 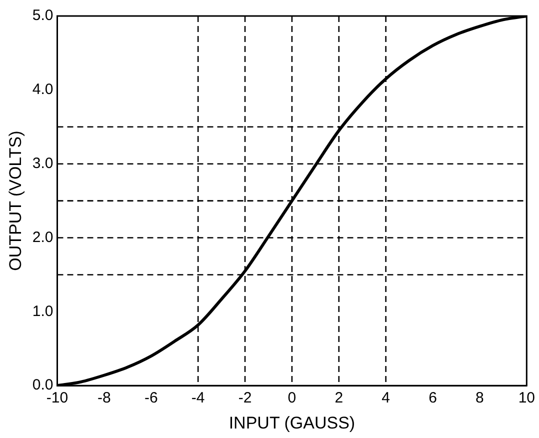 What do you see at coordinates (386, 398) in the screenshot?
I see `x-tick-label: 4` at bounding box center [386, 398].